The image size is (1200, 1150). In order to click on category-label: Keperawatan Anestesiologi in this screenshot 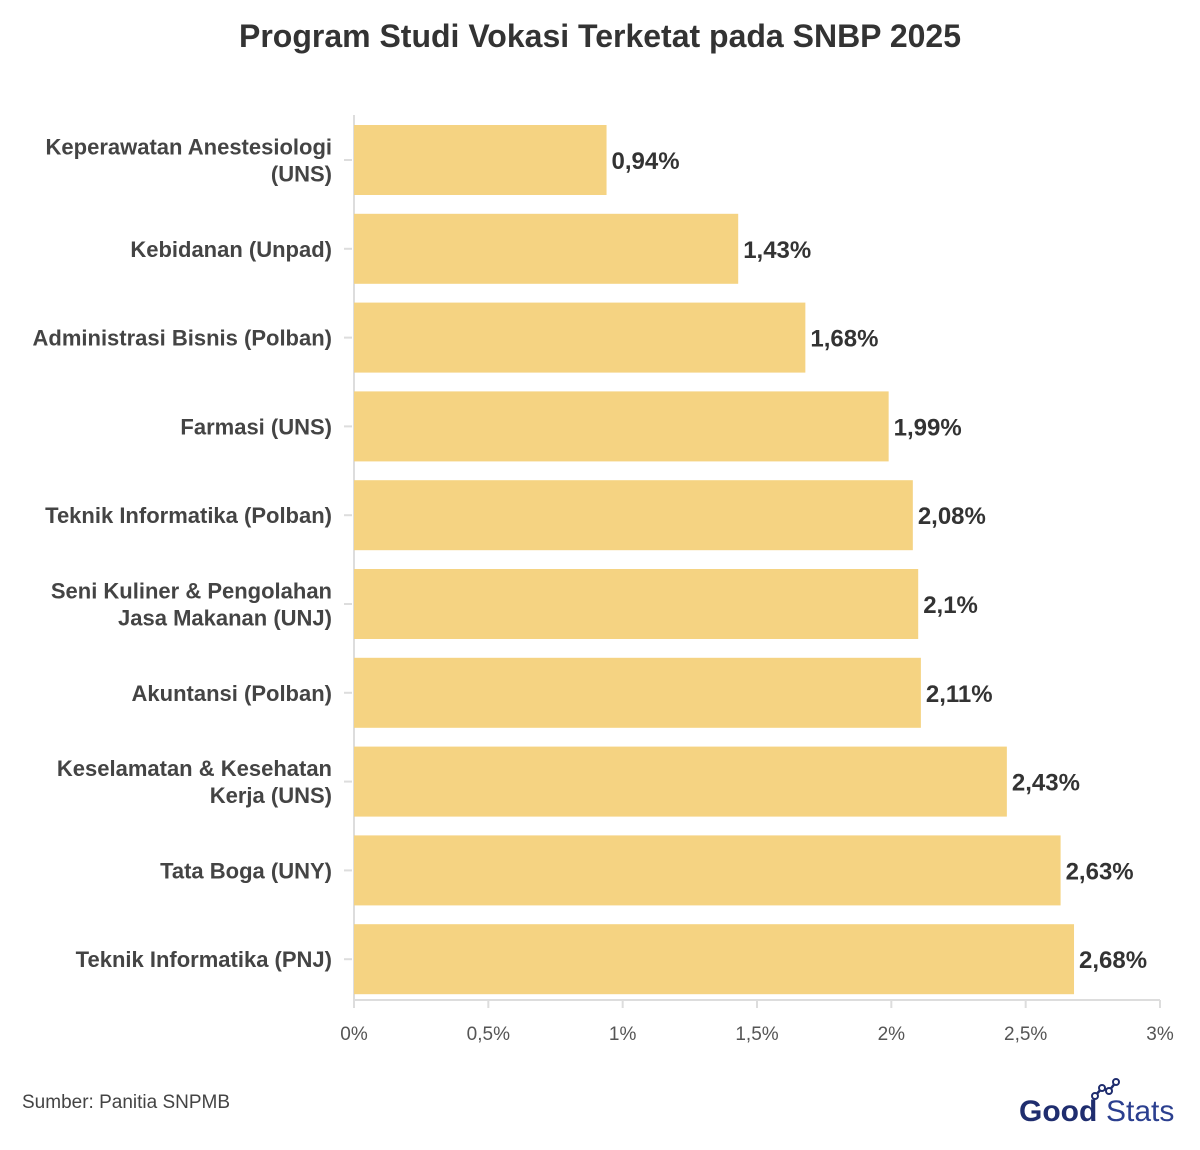, I will do `click(189, 147)`.